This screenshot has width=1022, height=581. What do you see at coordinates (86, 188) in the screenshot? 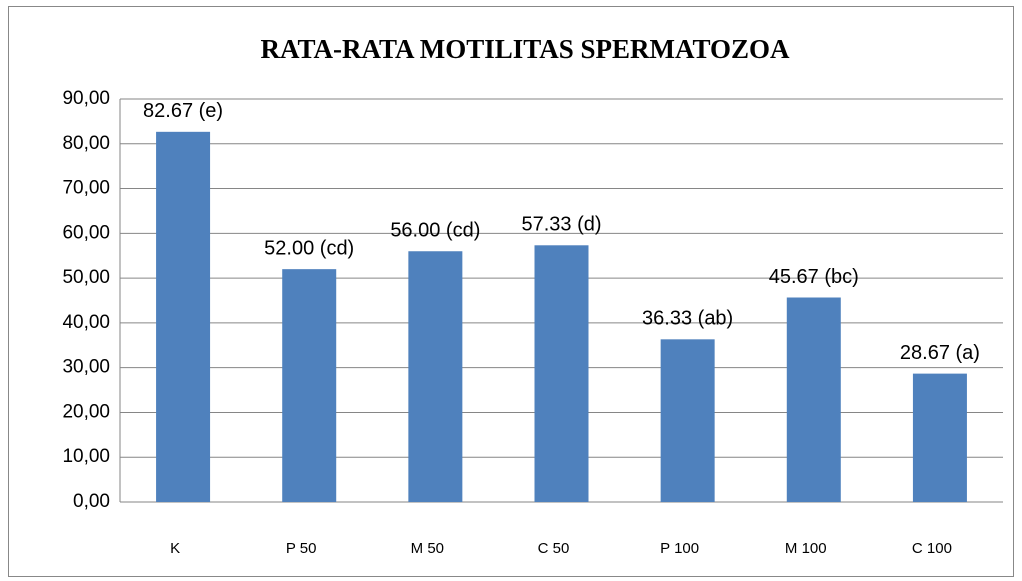
I see `y-tick-label: 70,00` at bounding box center [86, 188].